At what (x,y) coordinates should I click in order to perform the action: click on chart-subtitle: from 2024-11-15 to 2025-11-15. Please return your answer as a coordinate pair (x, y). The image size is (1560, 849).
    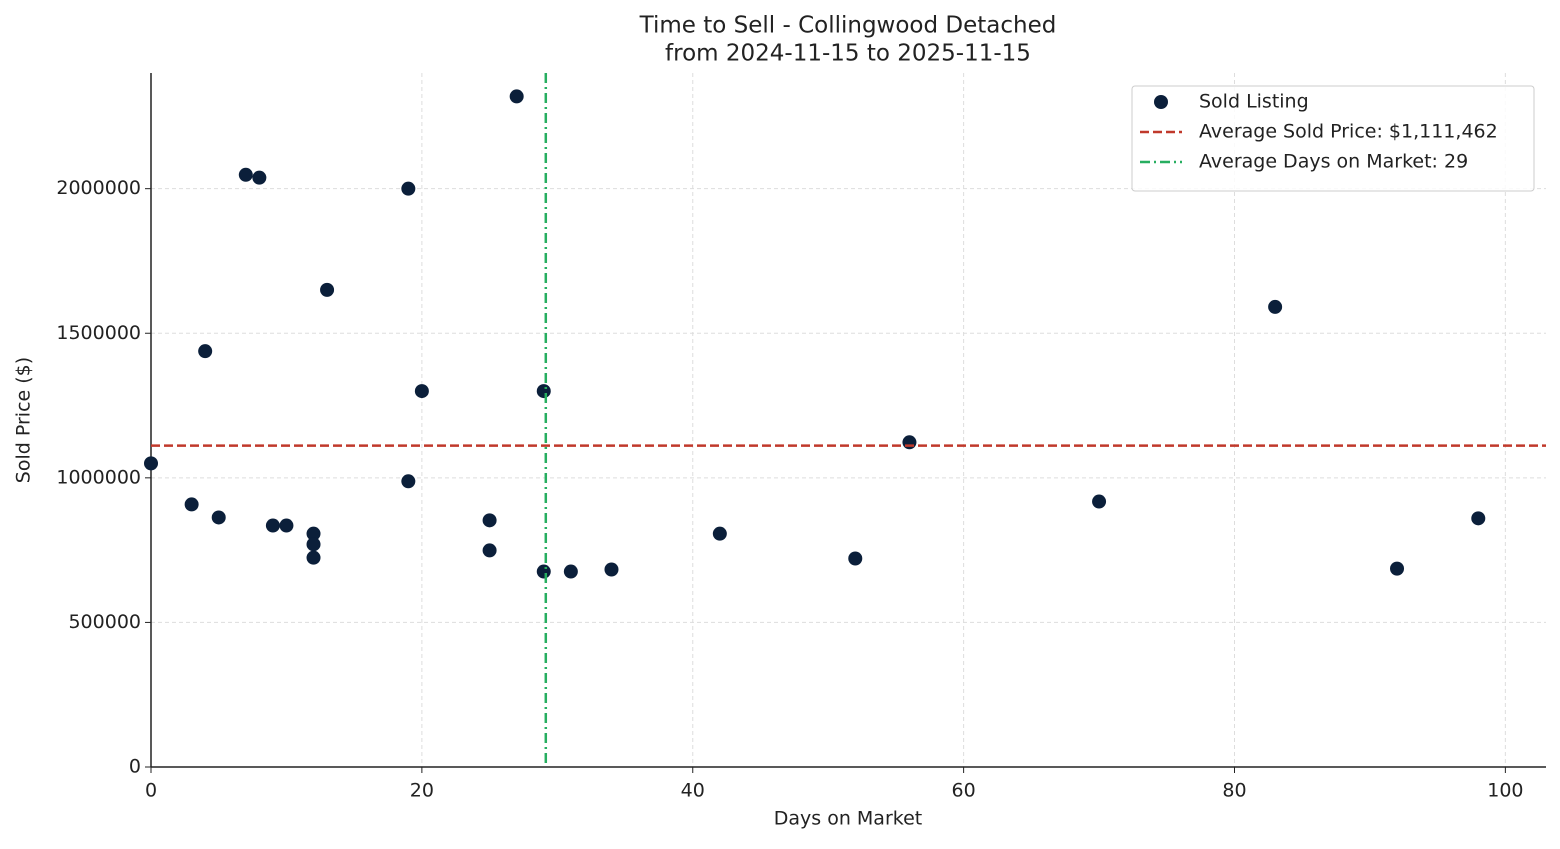
    Looking at the image, I should click on (848, 54).